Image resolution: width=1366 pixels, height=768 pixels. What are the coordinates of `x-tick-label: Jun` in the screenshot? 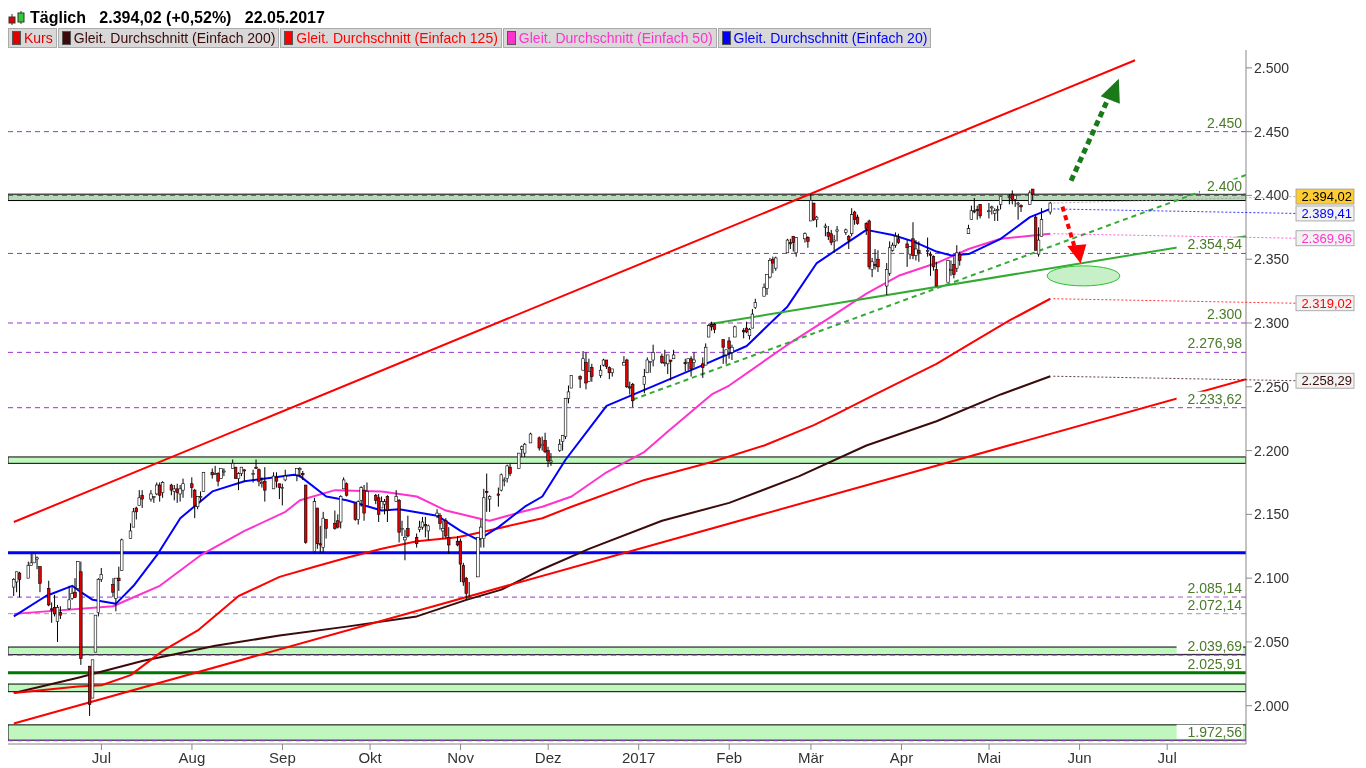 It's located at (1079, 757).